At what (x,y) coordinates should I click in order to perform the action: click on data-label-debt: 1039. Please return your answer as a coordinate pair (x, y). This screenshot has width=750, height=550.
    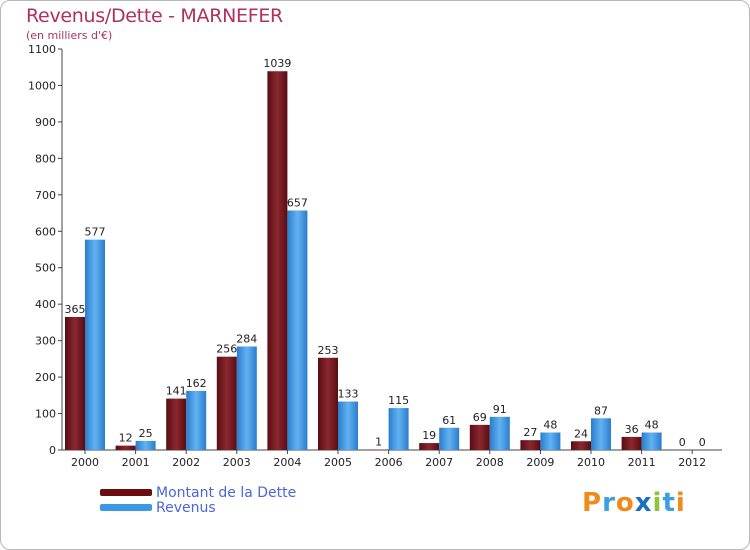
    Looking at the image, I should click on (277, 63).